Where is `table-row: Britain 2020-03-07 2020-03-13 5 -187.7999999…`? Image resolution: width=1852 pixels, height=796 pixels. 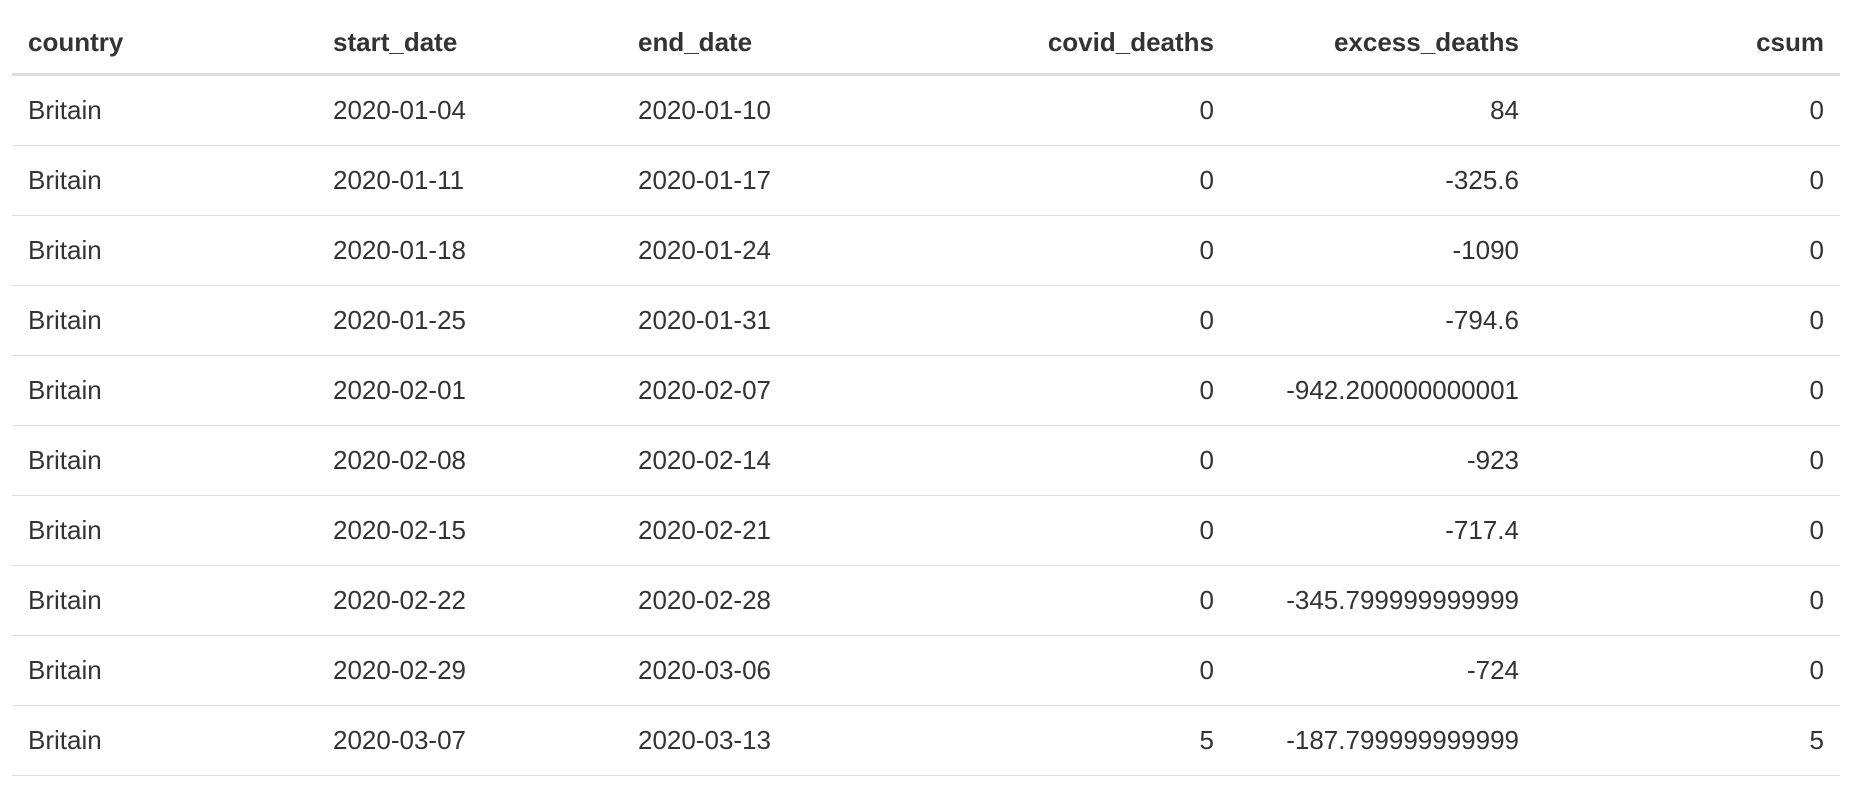 table-row: Britain 2020-03-07 2020-03-13 5 -187.7999999… is located at coordinates (926, 740).